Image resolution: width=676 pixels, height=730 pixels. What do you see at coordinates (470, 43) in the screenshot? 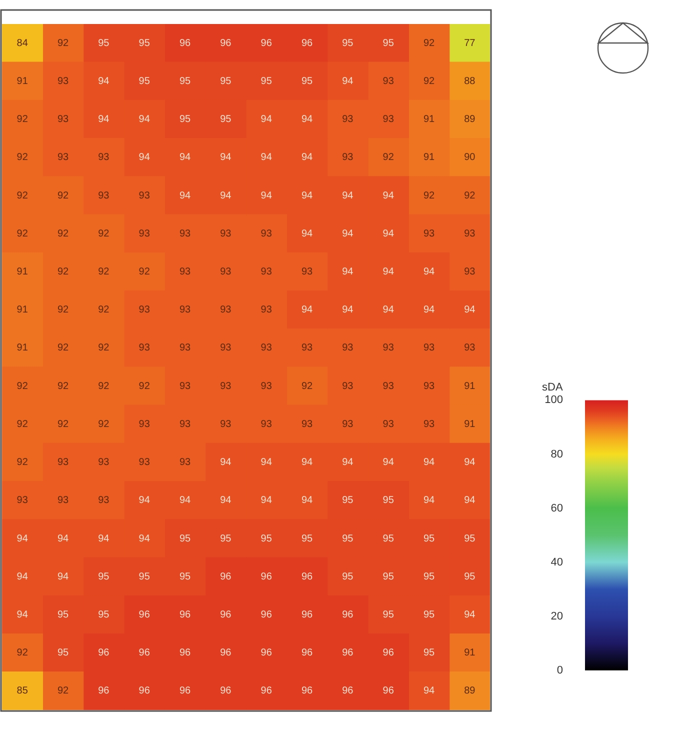
I see `data-label: 77` at bounding box center [470, 43].